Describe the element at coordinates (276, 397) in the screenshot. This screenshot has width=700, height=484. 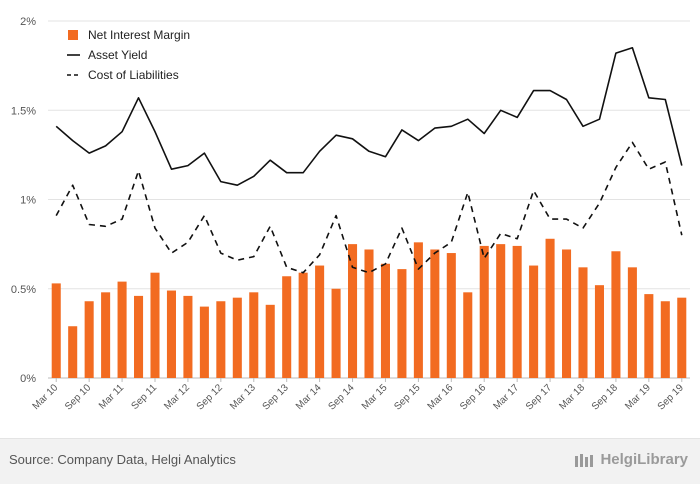
I see `x-tick-label: Sep 13` at that location.